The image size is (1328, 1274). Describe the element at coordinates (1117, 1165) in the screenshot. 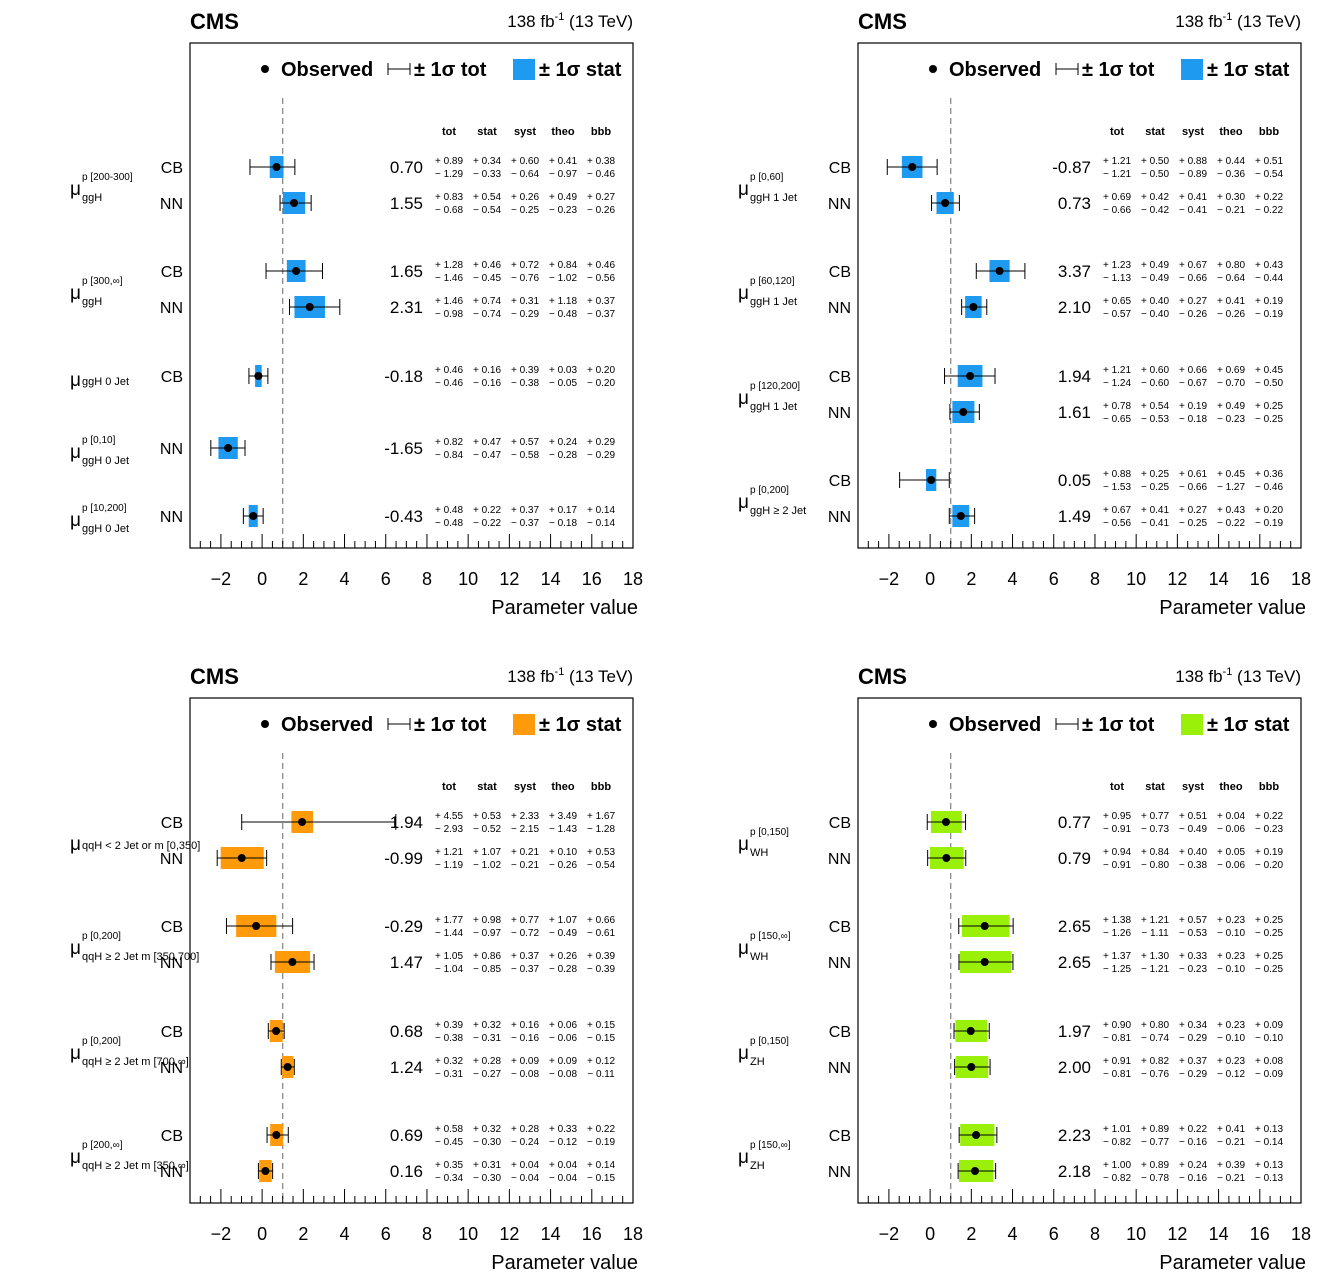

I see `uncertainty-up-tot: + 1.00` at that location.